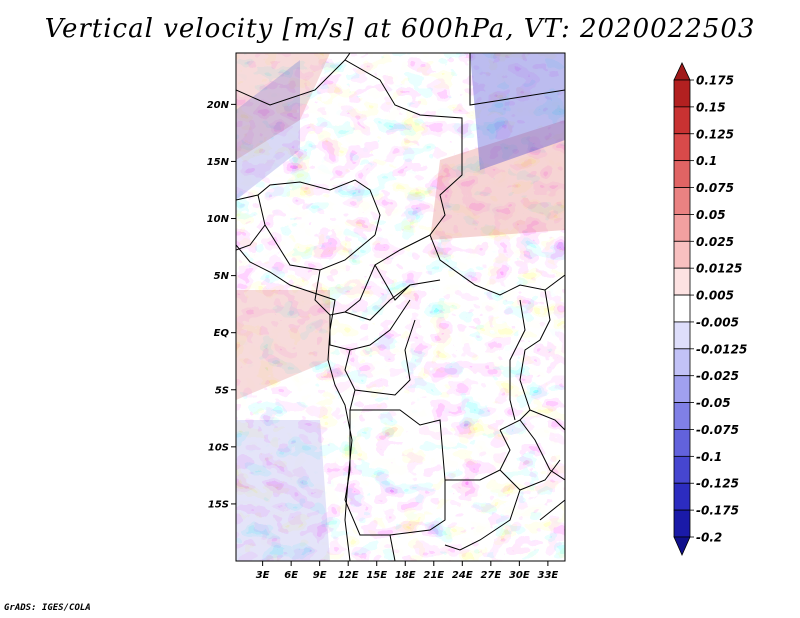  I want to click on colorbar-label: -0.1, so click(709, 457).